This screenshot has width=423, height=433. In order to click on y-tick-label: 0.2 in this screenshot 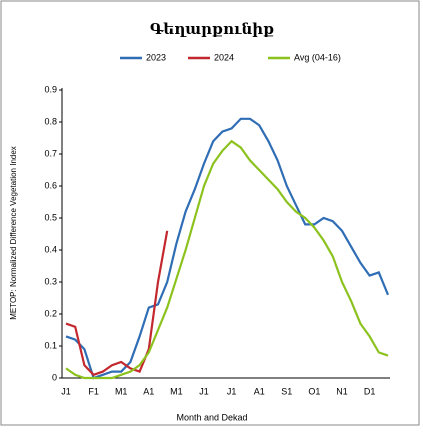, I will do `click(50, 313)`.